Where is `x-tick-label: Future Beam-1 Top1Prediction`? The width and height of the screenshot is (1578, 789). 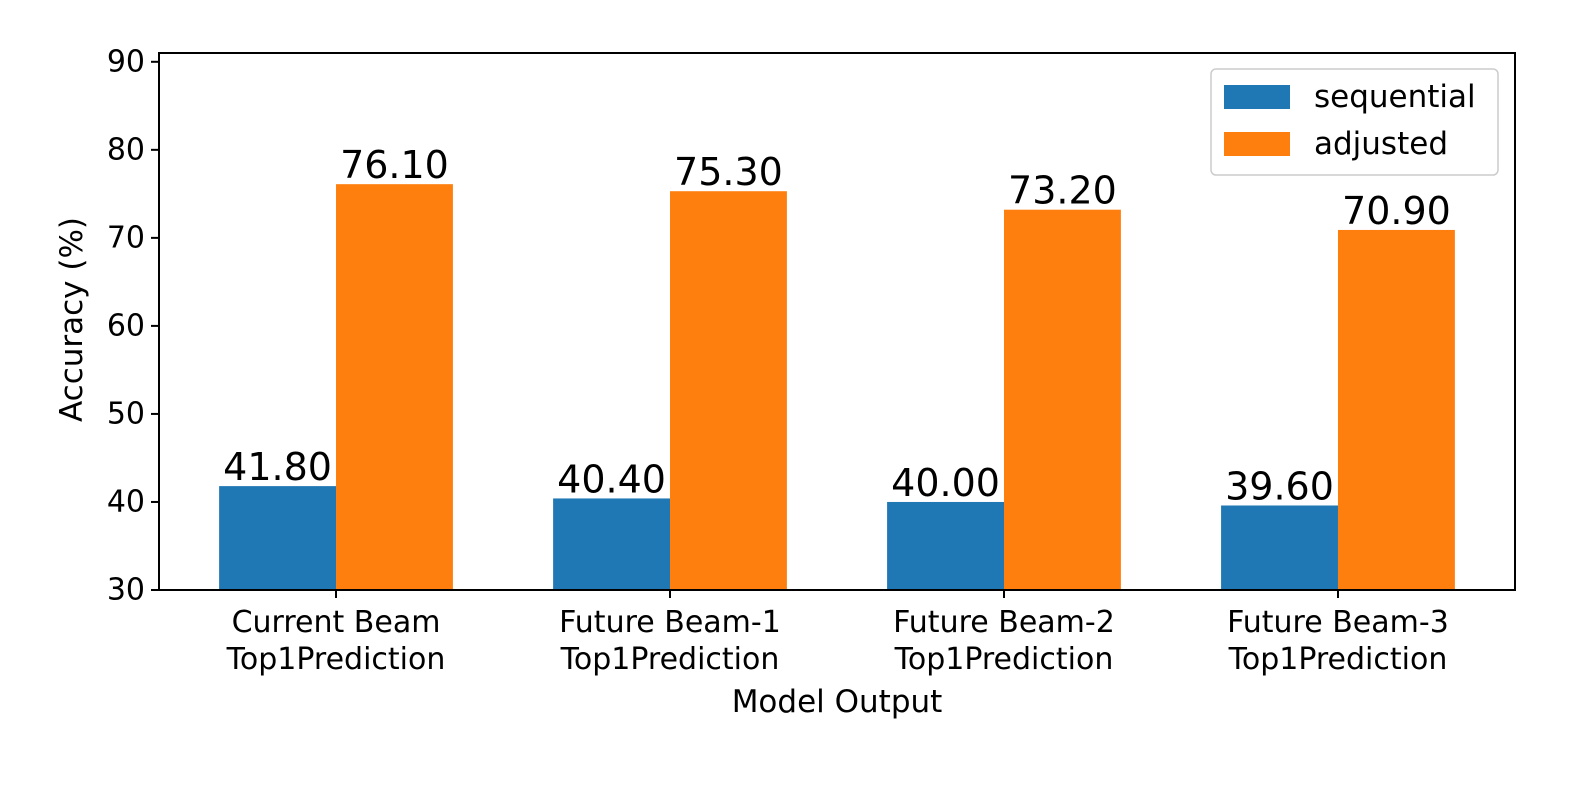
x-tick-label: Future Beam-1 Top1Prediction is located at coordinates (670, 641).